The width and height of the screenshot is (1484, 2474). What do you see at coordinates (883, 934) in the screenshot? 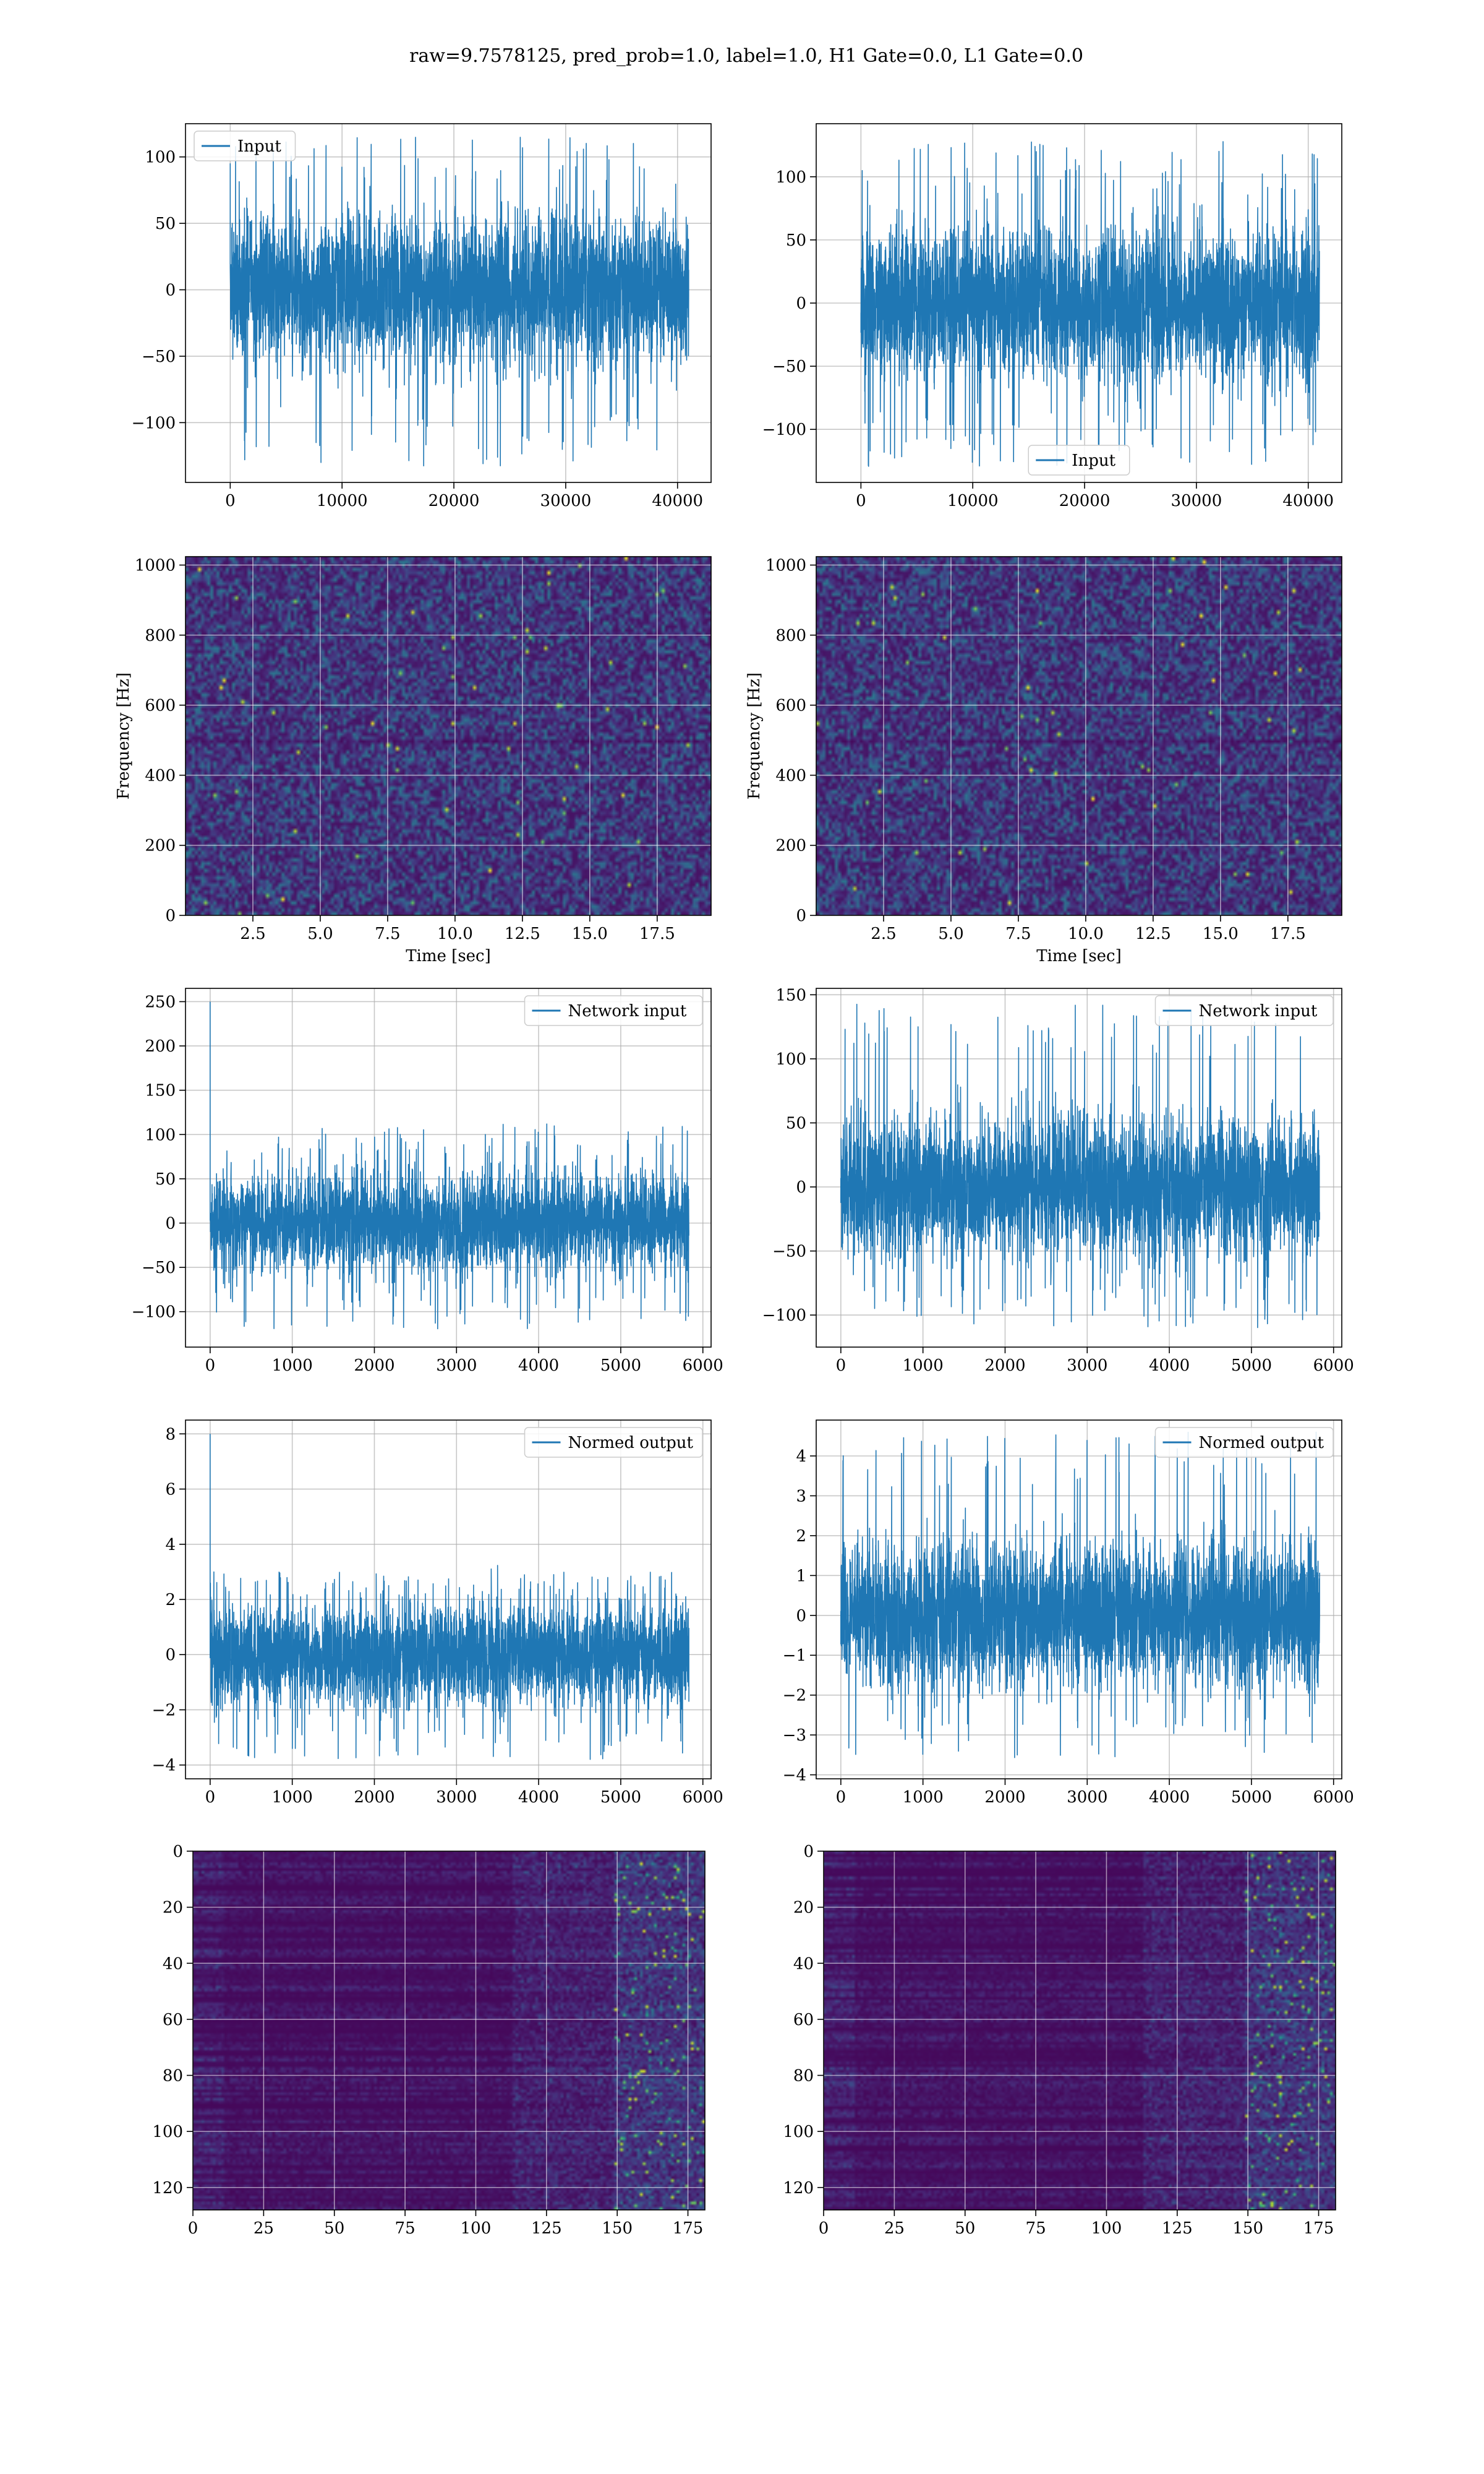
I see `x-tick-label: 2.5` at bounding box center [883, 934].